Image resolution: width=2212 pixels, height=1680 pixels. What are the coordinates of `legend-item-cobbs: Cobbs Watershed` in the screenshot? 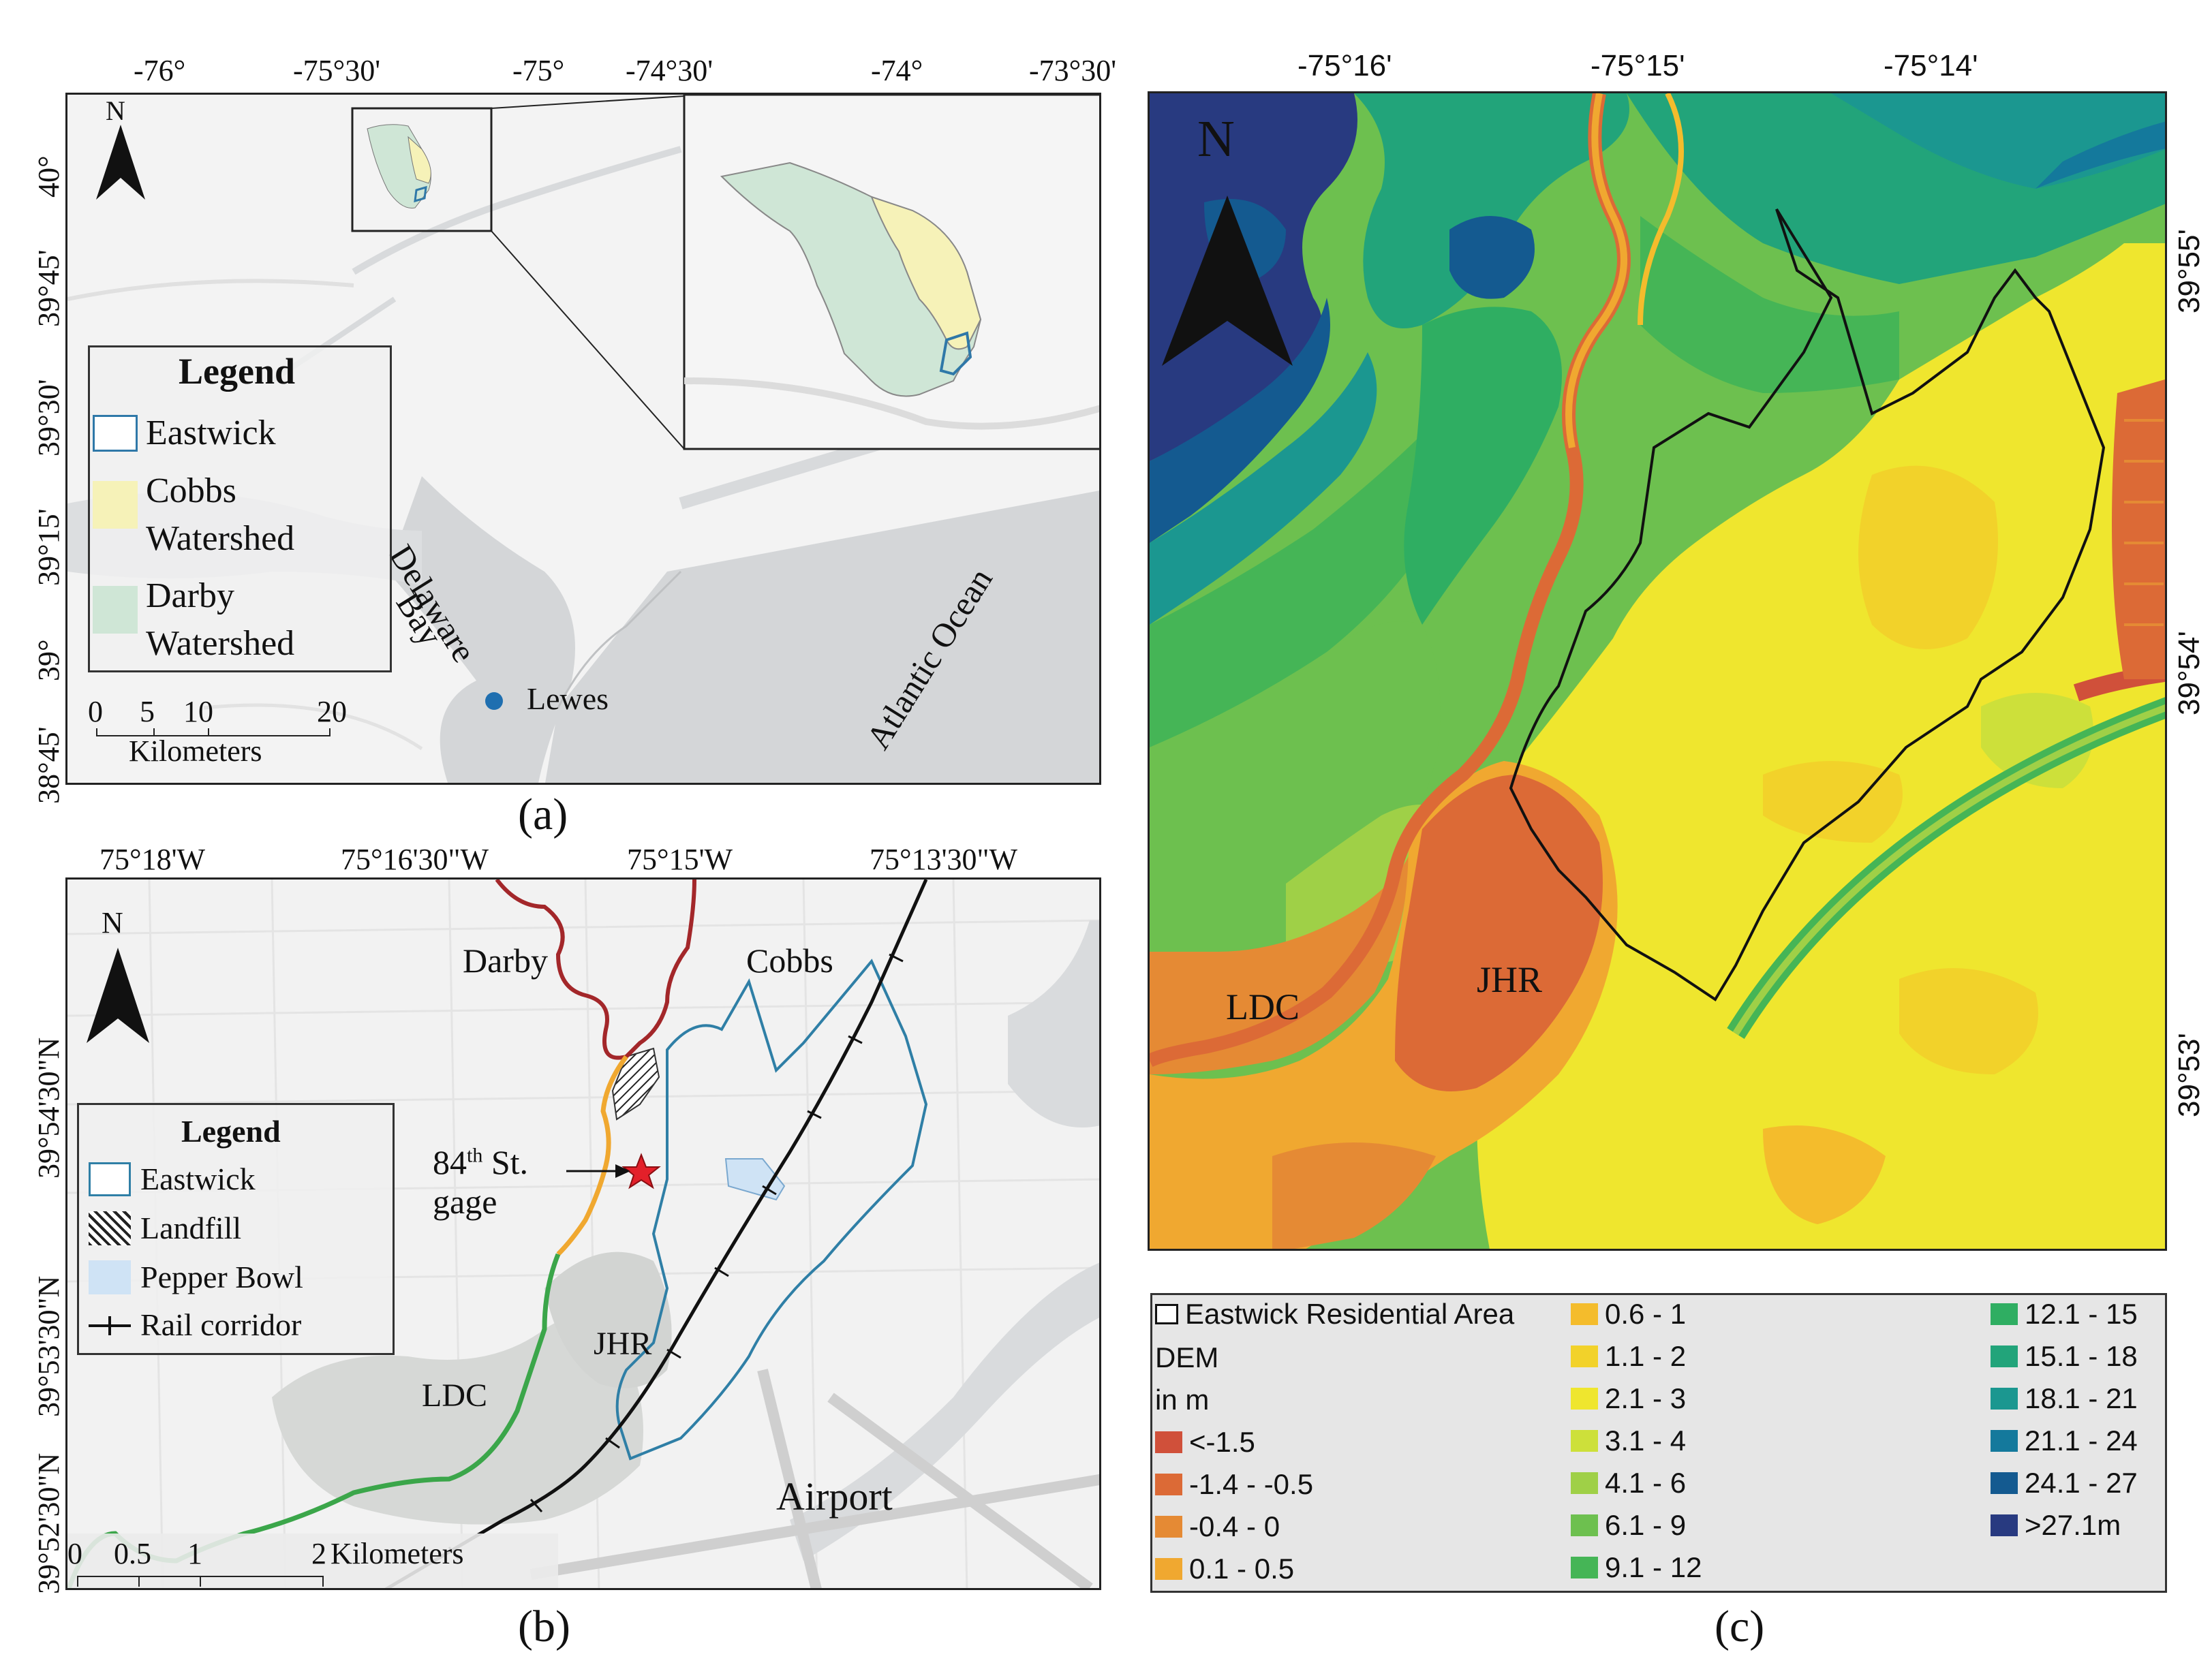 It's located at (193, 515).